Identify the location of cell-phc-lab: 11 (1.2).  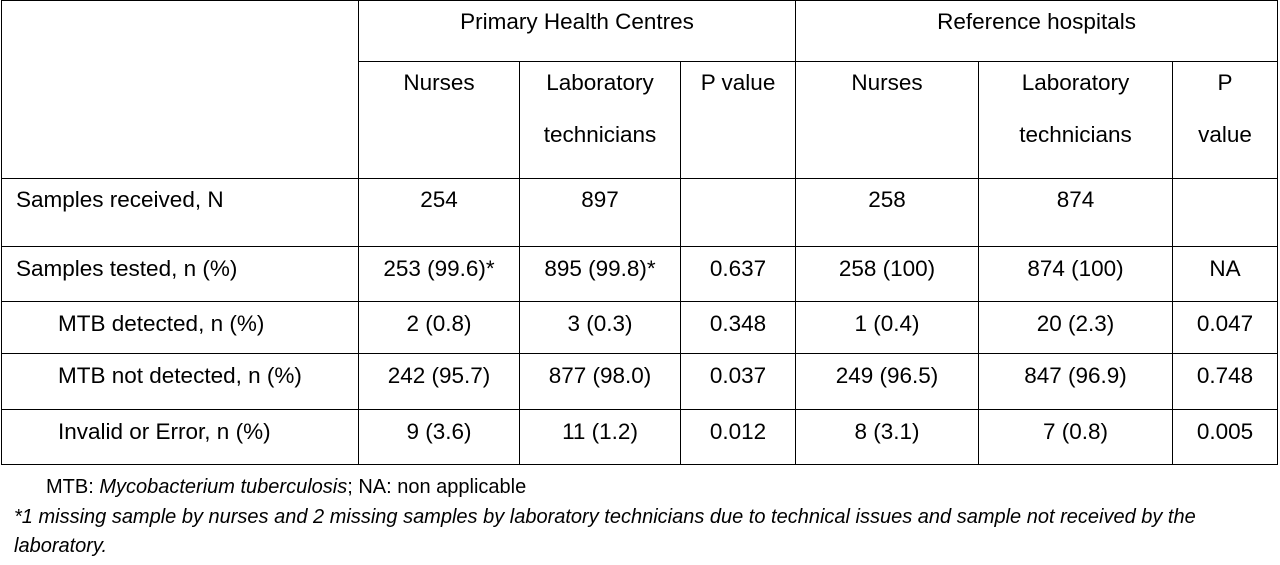
(600, 437).